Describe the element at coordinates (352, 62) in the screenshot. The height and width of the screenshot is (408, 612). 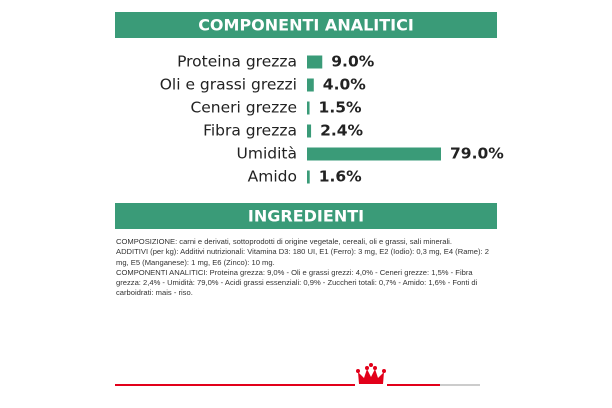
I see `value-label: 9.0%` at that location.